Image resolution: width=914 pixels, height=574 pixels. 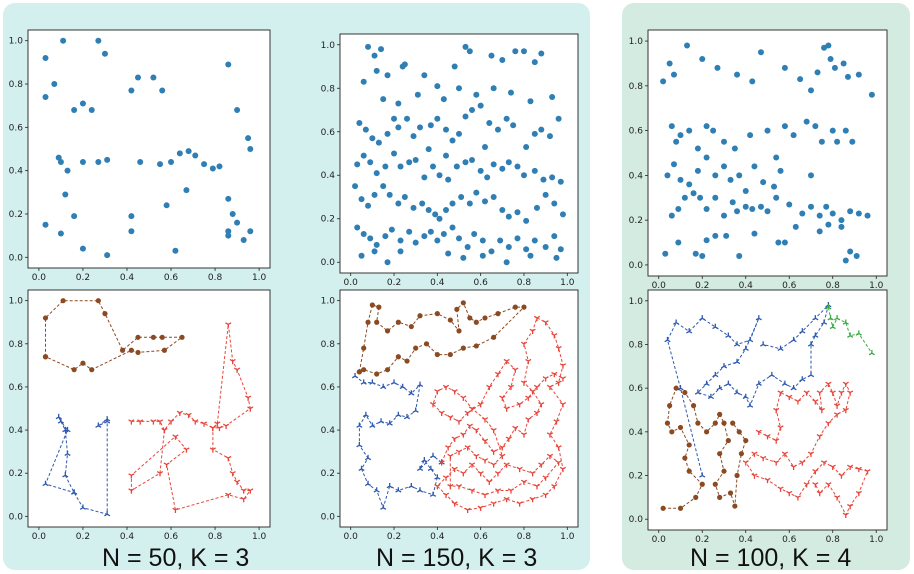 I want to click on plot-frame-bottom-right, so click(x=767, y=410).